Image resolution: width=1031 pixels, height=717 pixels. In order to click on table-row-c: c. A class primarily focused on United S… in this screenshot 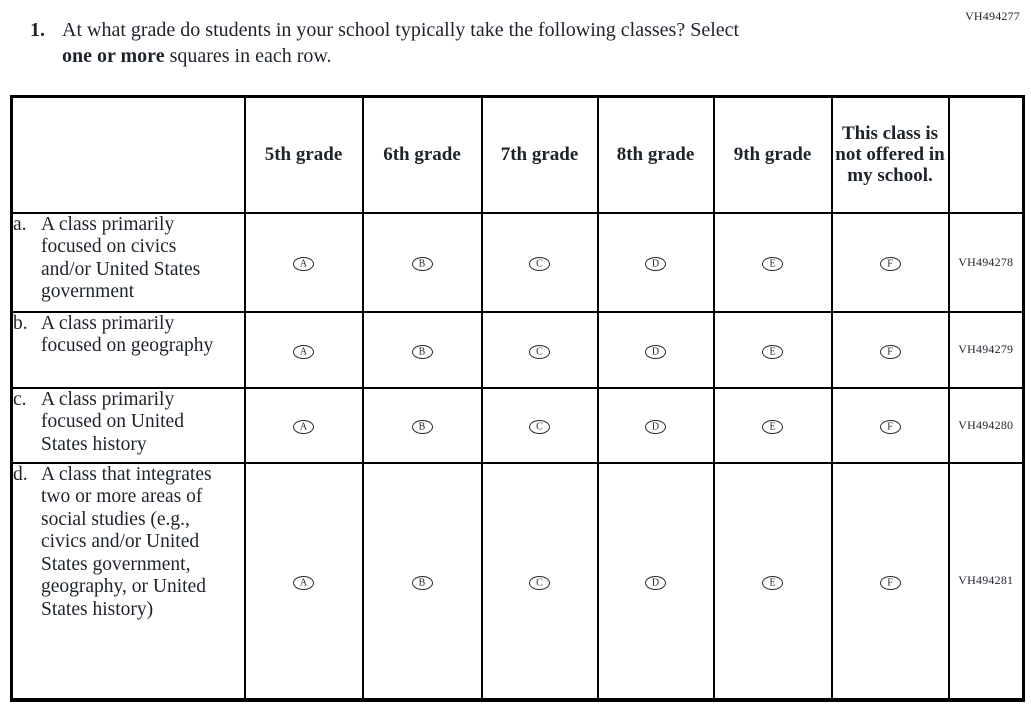, I will do `click(517, 425)`.